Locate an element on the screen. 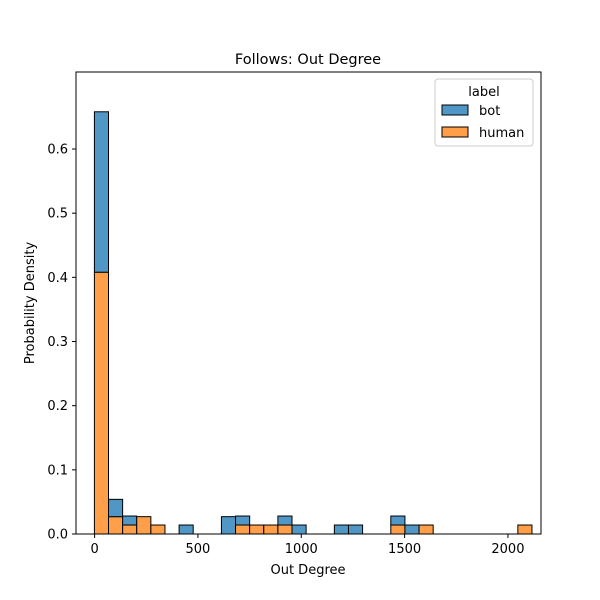  x-axis-ticks: 0 500 1000 1500 2000 is located at coordinates (307, 545).